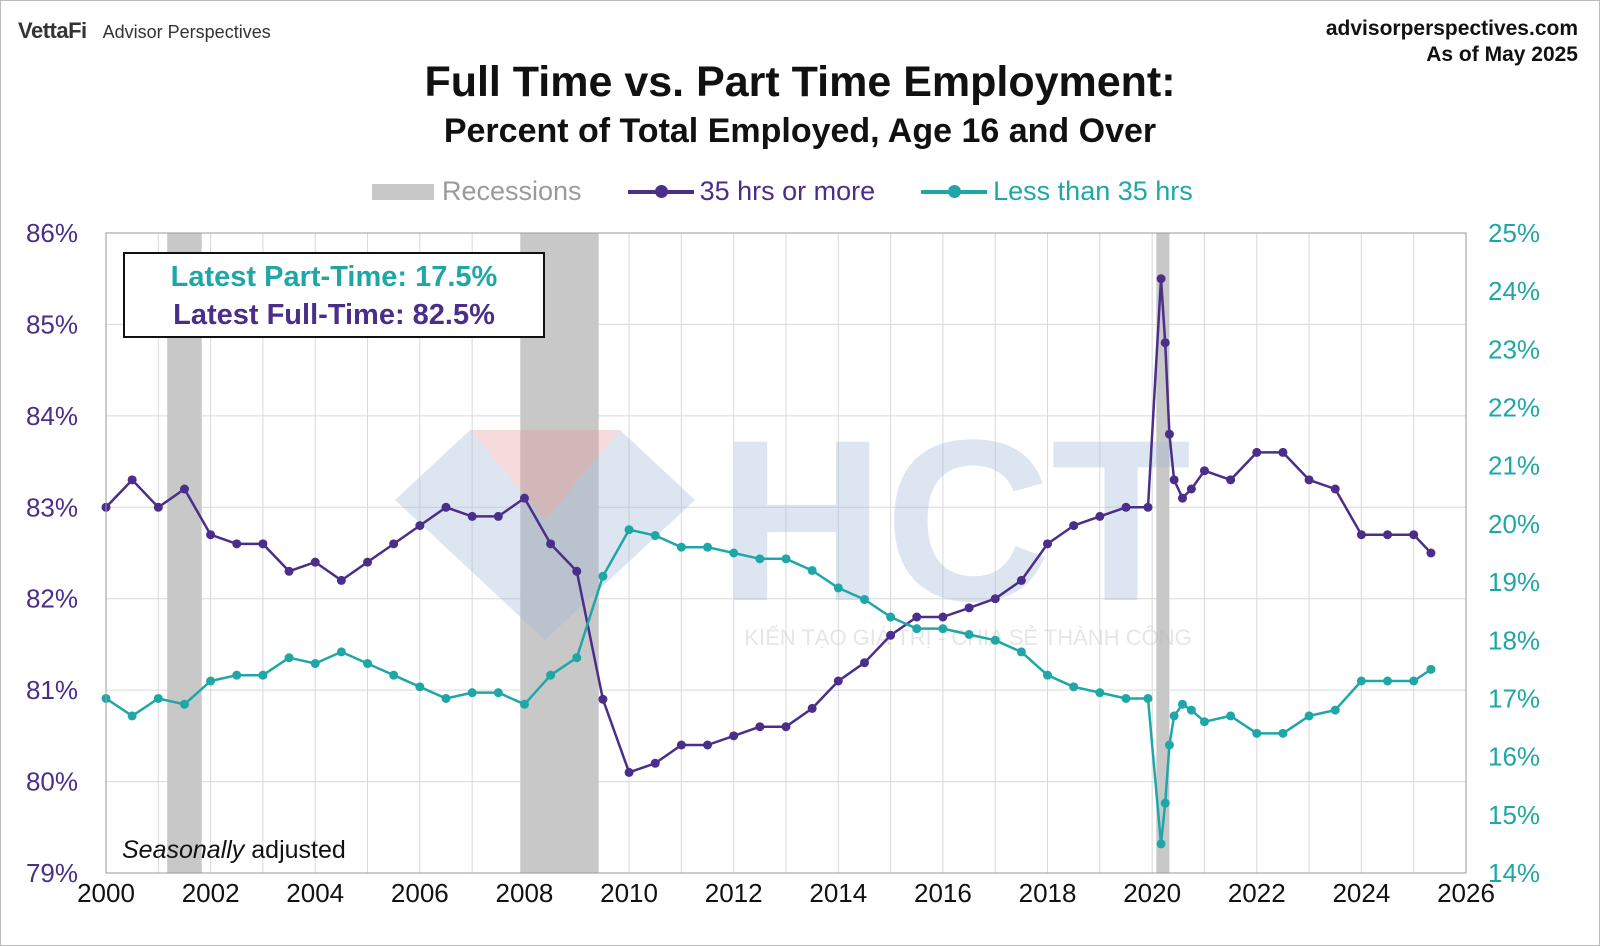 The image size is (1600, 946). What do you see at coordinates (1452, 42) in the screenshot?
I see `source-block: advisorperspectives.com As of May 2025` at bounding box center [1452, 42].